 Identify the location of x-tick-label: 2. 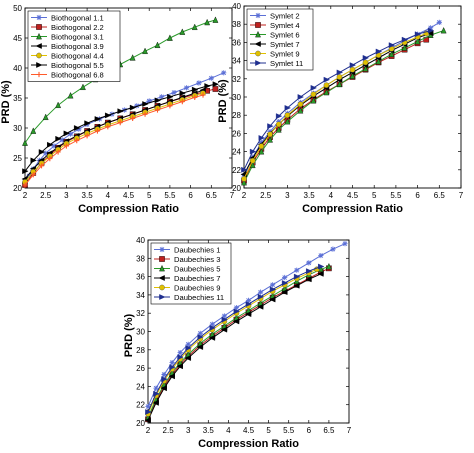
(244, 195).